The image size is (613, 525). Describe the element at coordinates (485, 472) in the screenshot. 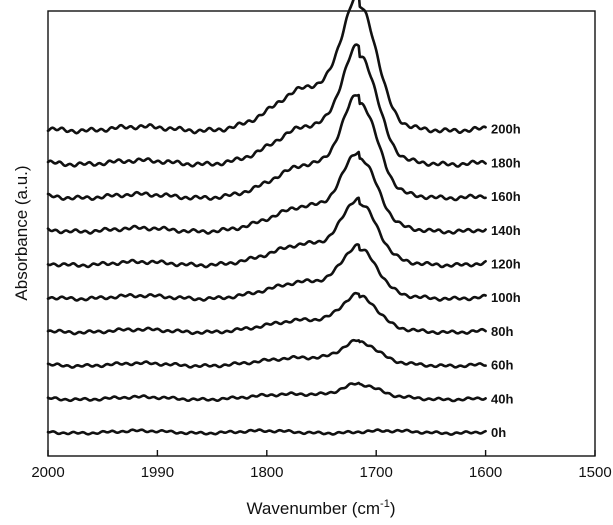

I see `x-tick-label: 1600` at that location.